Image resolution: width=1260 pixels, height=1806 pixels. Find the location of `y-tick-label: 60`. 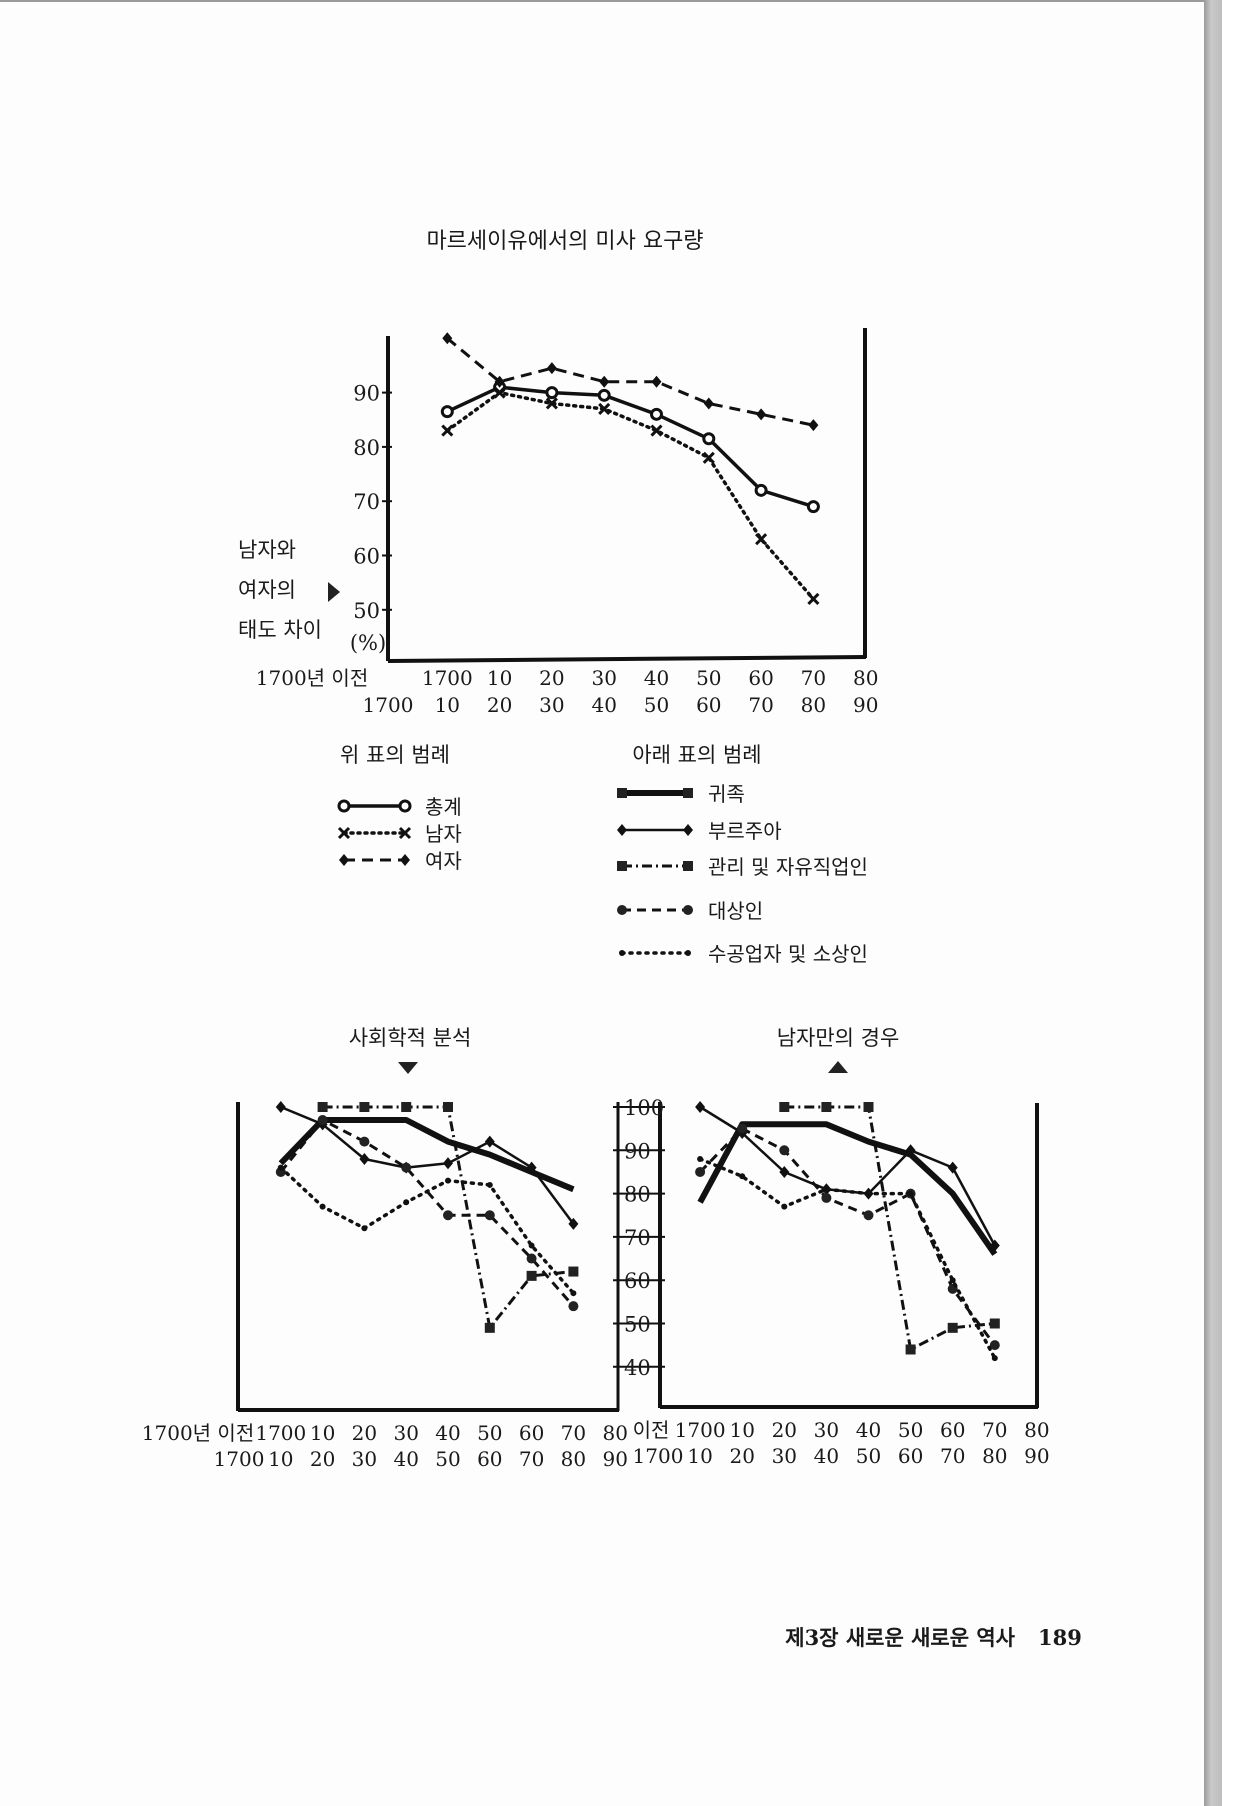

y-tick-label: 60 is located at coordinates (366, 557).